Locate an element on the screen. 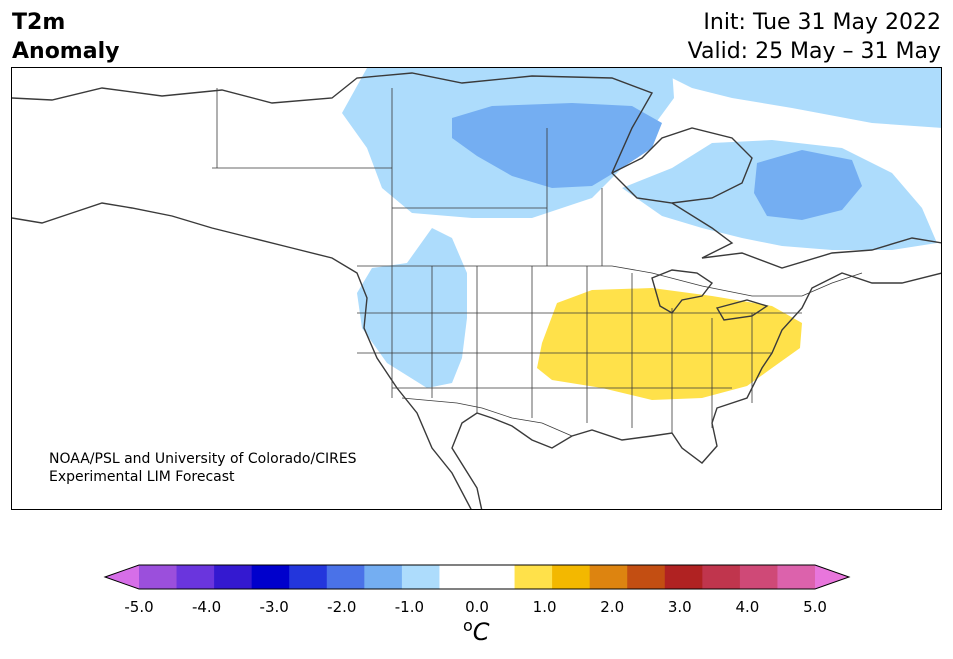  valid-range: Valid: 25 May – 31 May is located at coordinates (814, 51).